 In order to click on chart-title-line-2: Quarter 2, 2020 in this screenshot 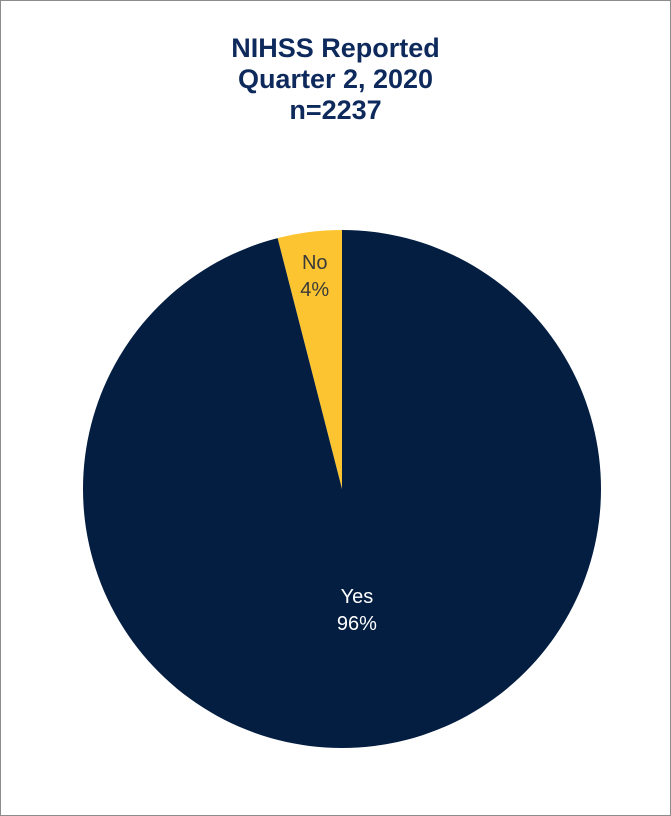, I will do `click(335, 79)`.